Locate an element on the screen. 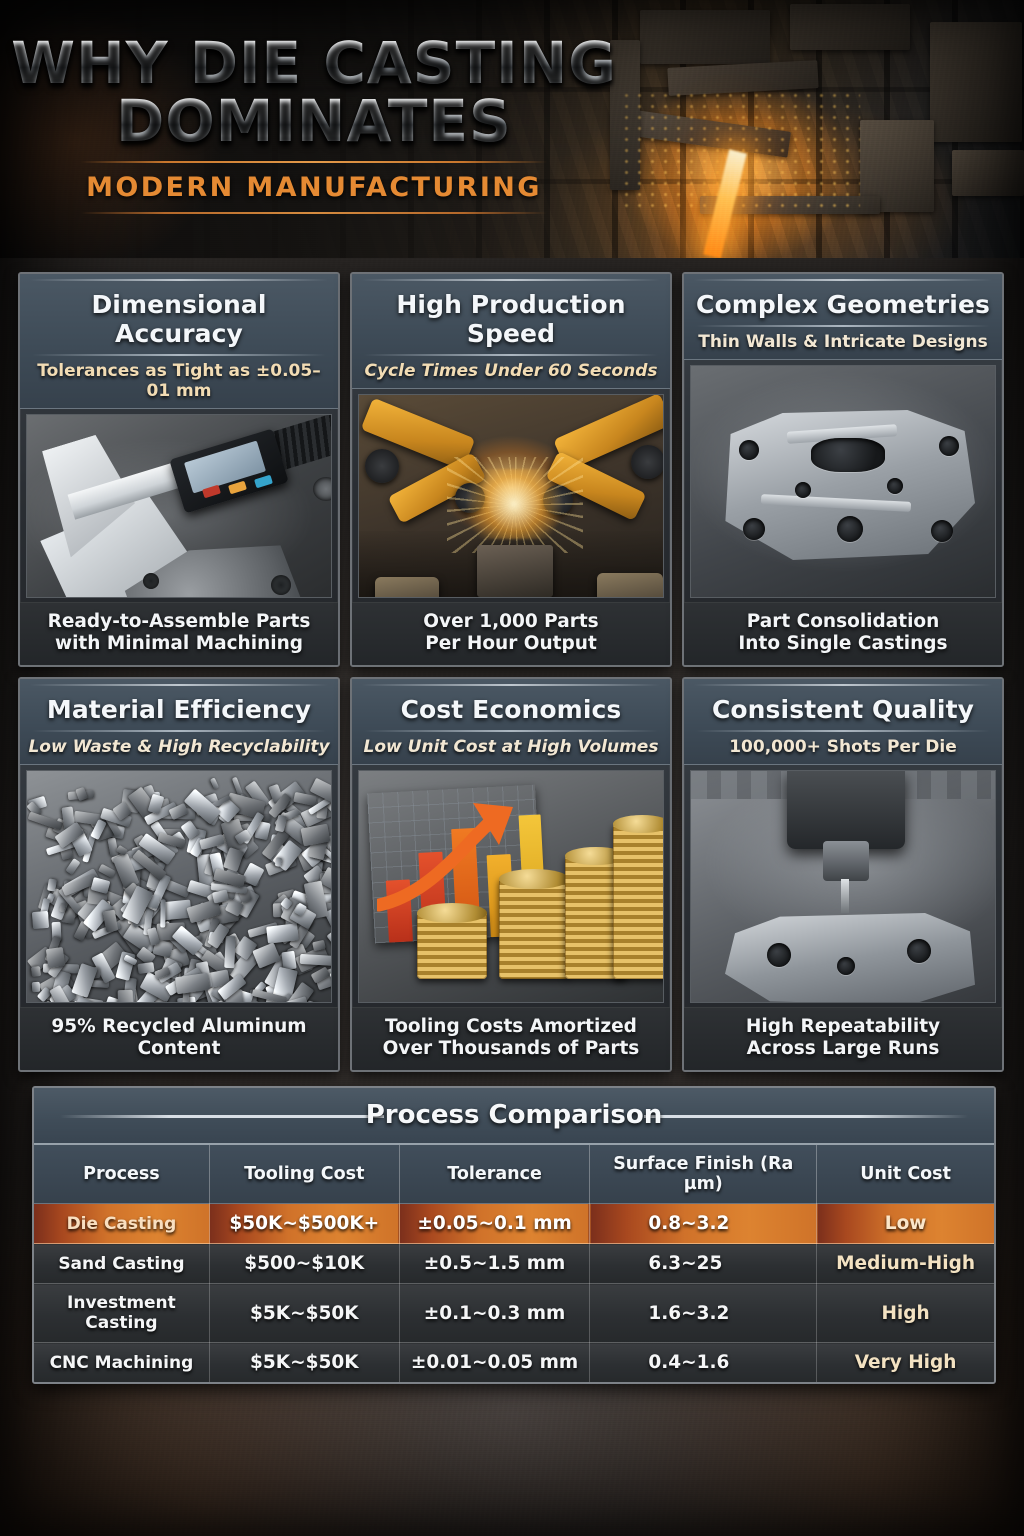 This screenshot has width=1024, height=1536. card-caption-line-2: Over Thousands of Parts is located at coordinates (511, 1049).